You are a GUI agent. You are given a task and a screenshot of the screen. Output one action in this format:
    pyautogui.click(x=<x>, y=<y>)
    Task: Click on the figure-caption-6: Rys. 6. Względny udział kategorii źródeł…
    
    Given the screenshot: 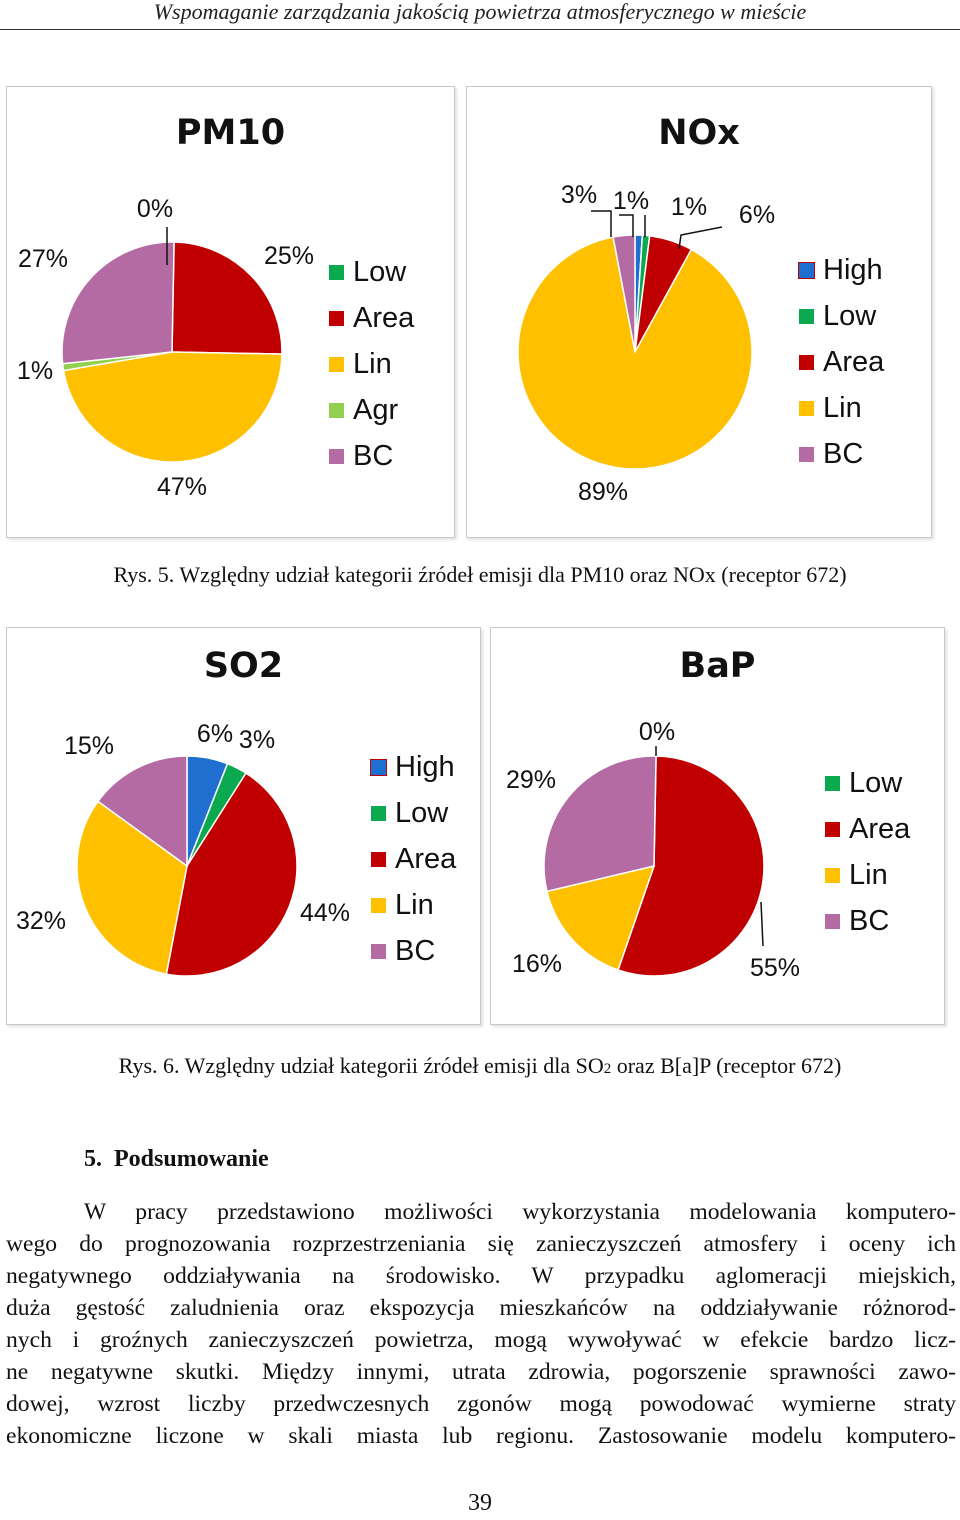 What is the action you would take?
    pyautogui.click(x=480, y=1066)
    